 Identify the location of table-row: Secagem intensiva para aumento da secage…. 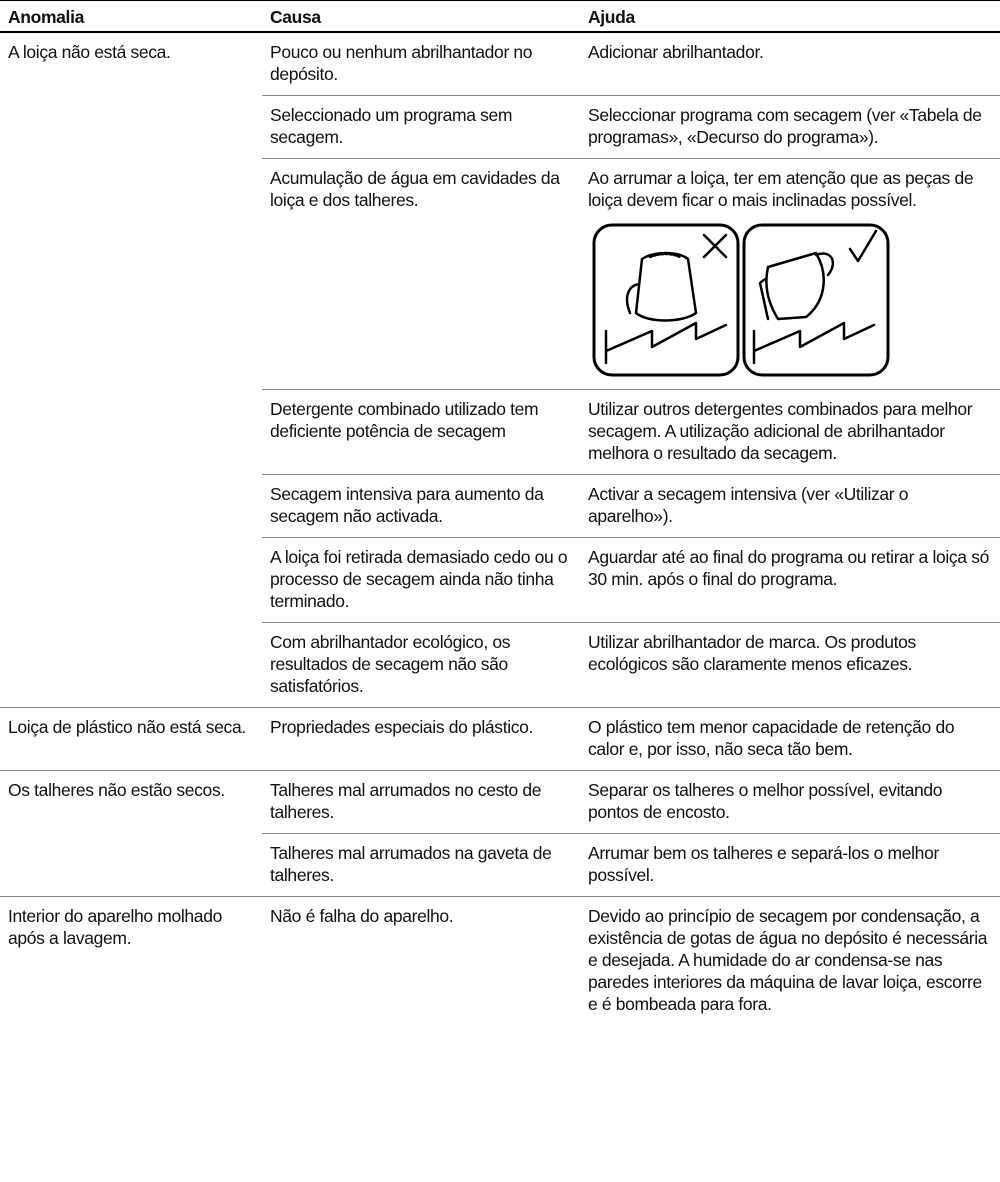
(500, 506).